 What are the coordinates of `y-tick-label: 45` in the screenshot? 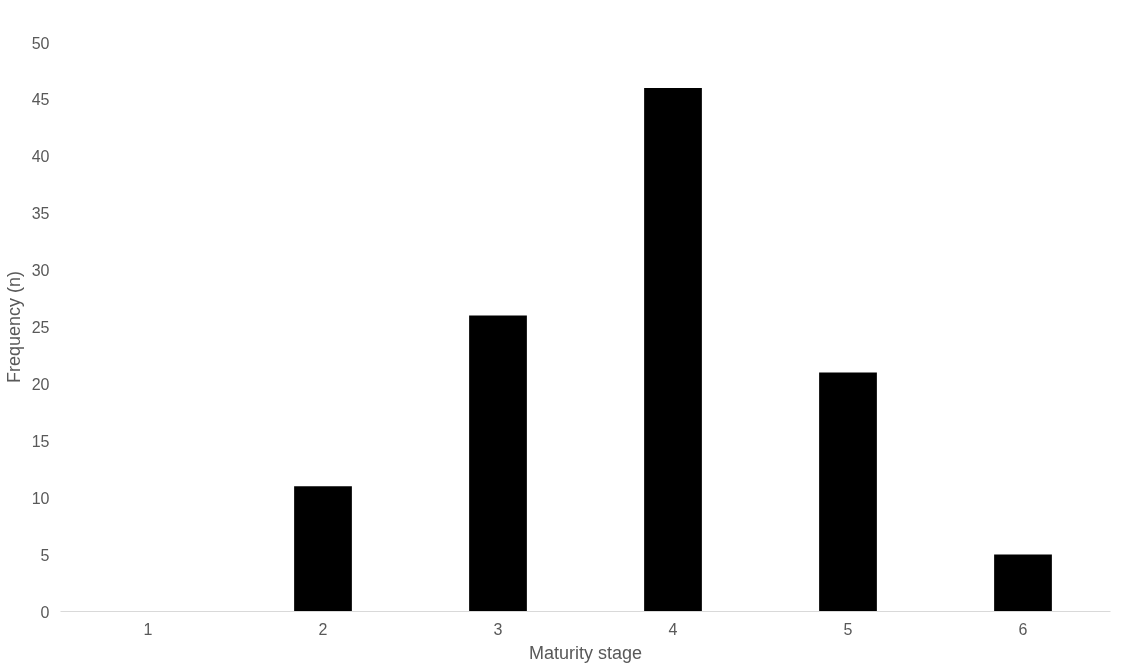 It's located at (40, 100).